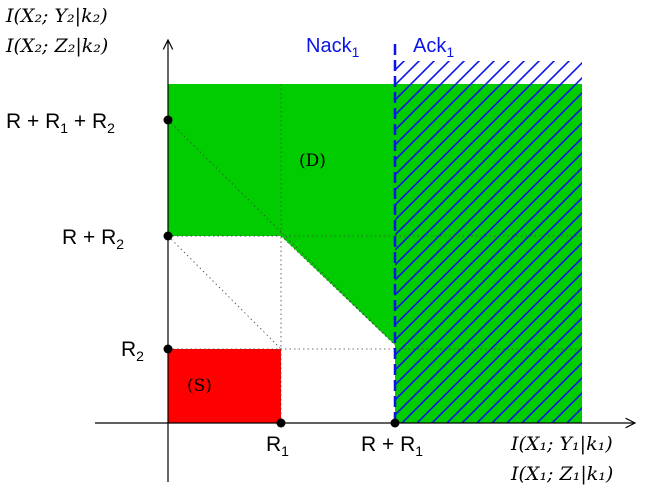 The height and width of the screenshot is (499, 653). Describe the element at coordinates (333, 47) in the screenshot. I see `nack-label: Nack1` at that location.